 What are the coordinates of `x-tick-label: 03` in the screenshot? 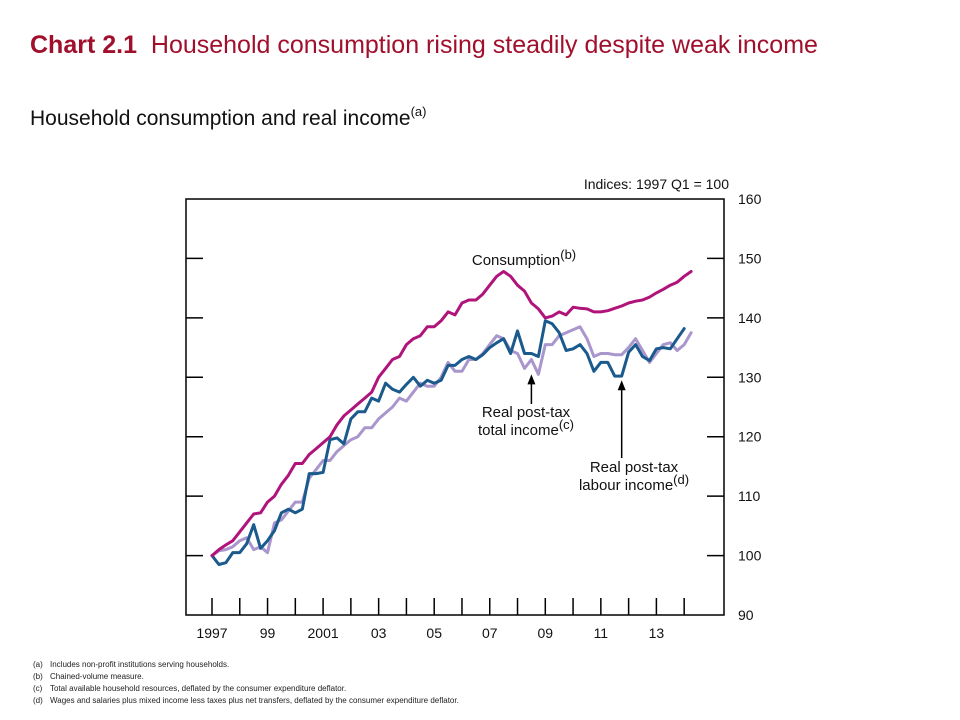 It's located at (379, 633).